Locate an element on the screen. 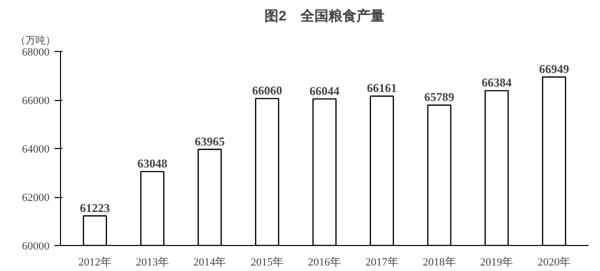 The width and height of the screenshot is (600, 271). chart-title: 图2 全国粮食产量 is located at coordinates (324, 16).